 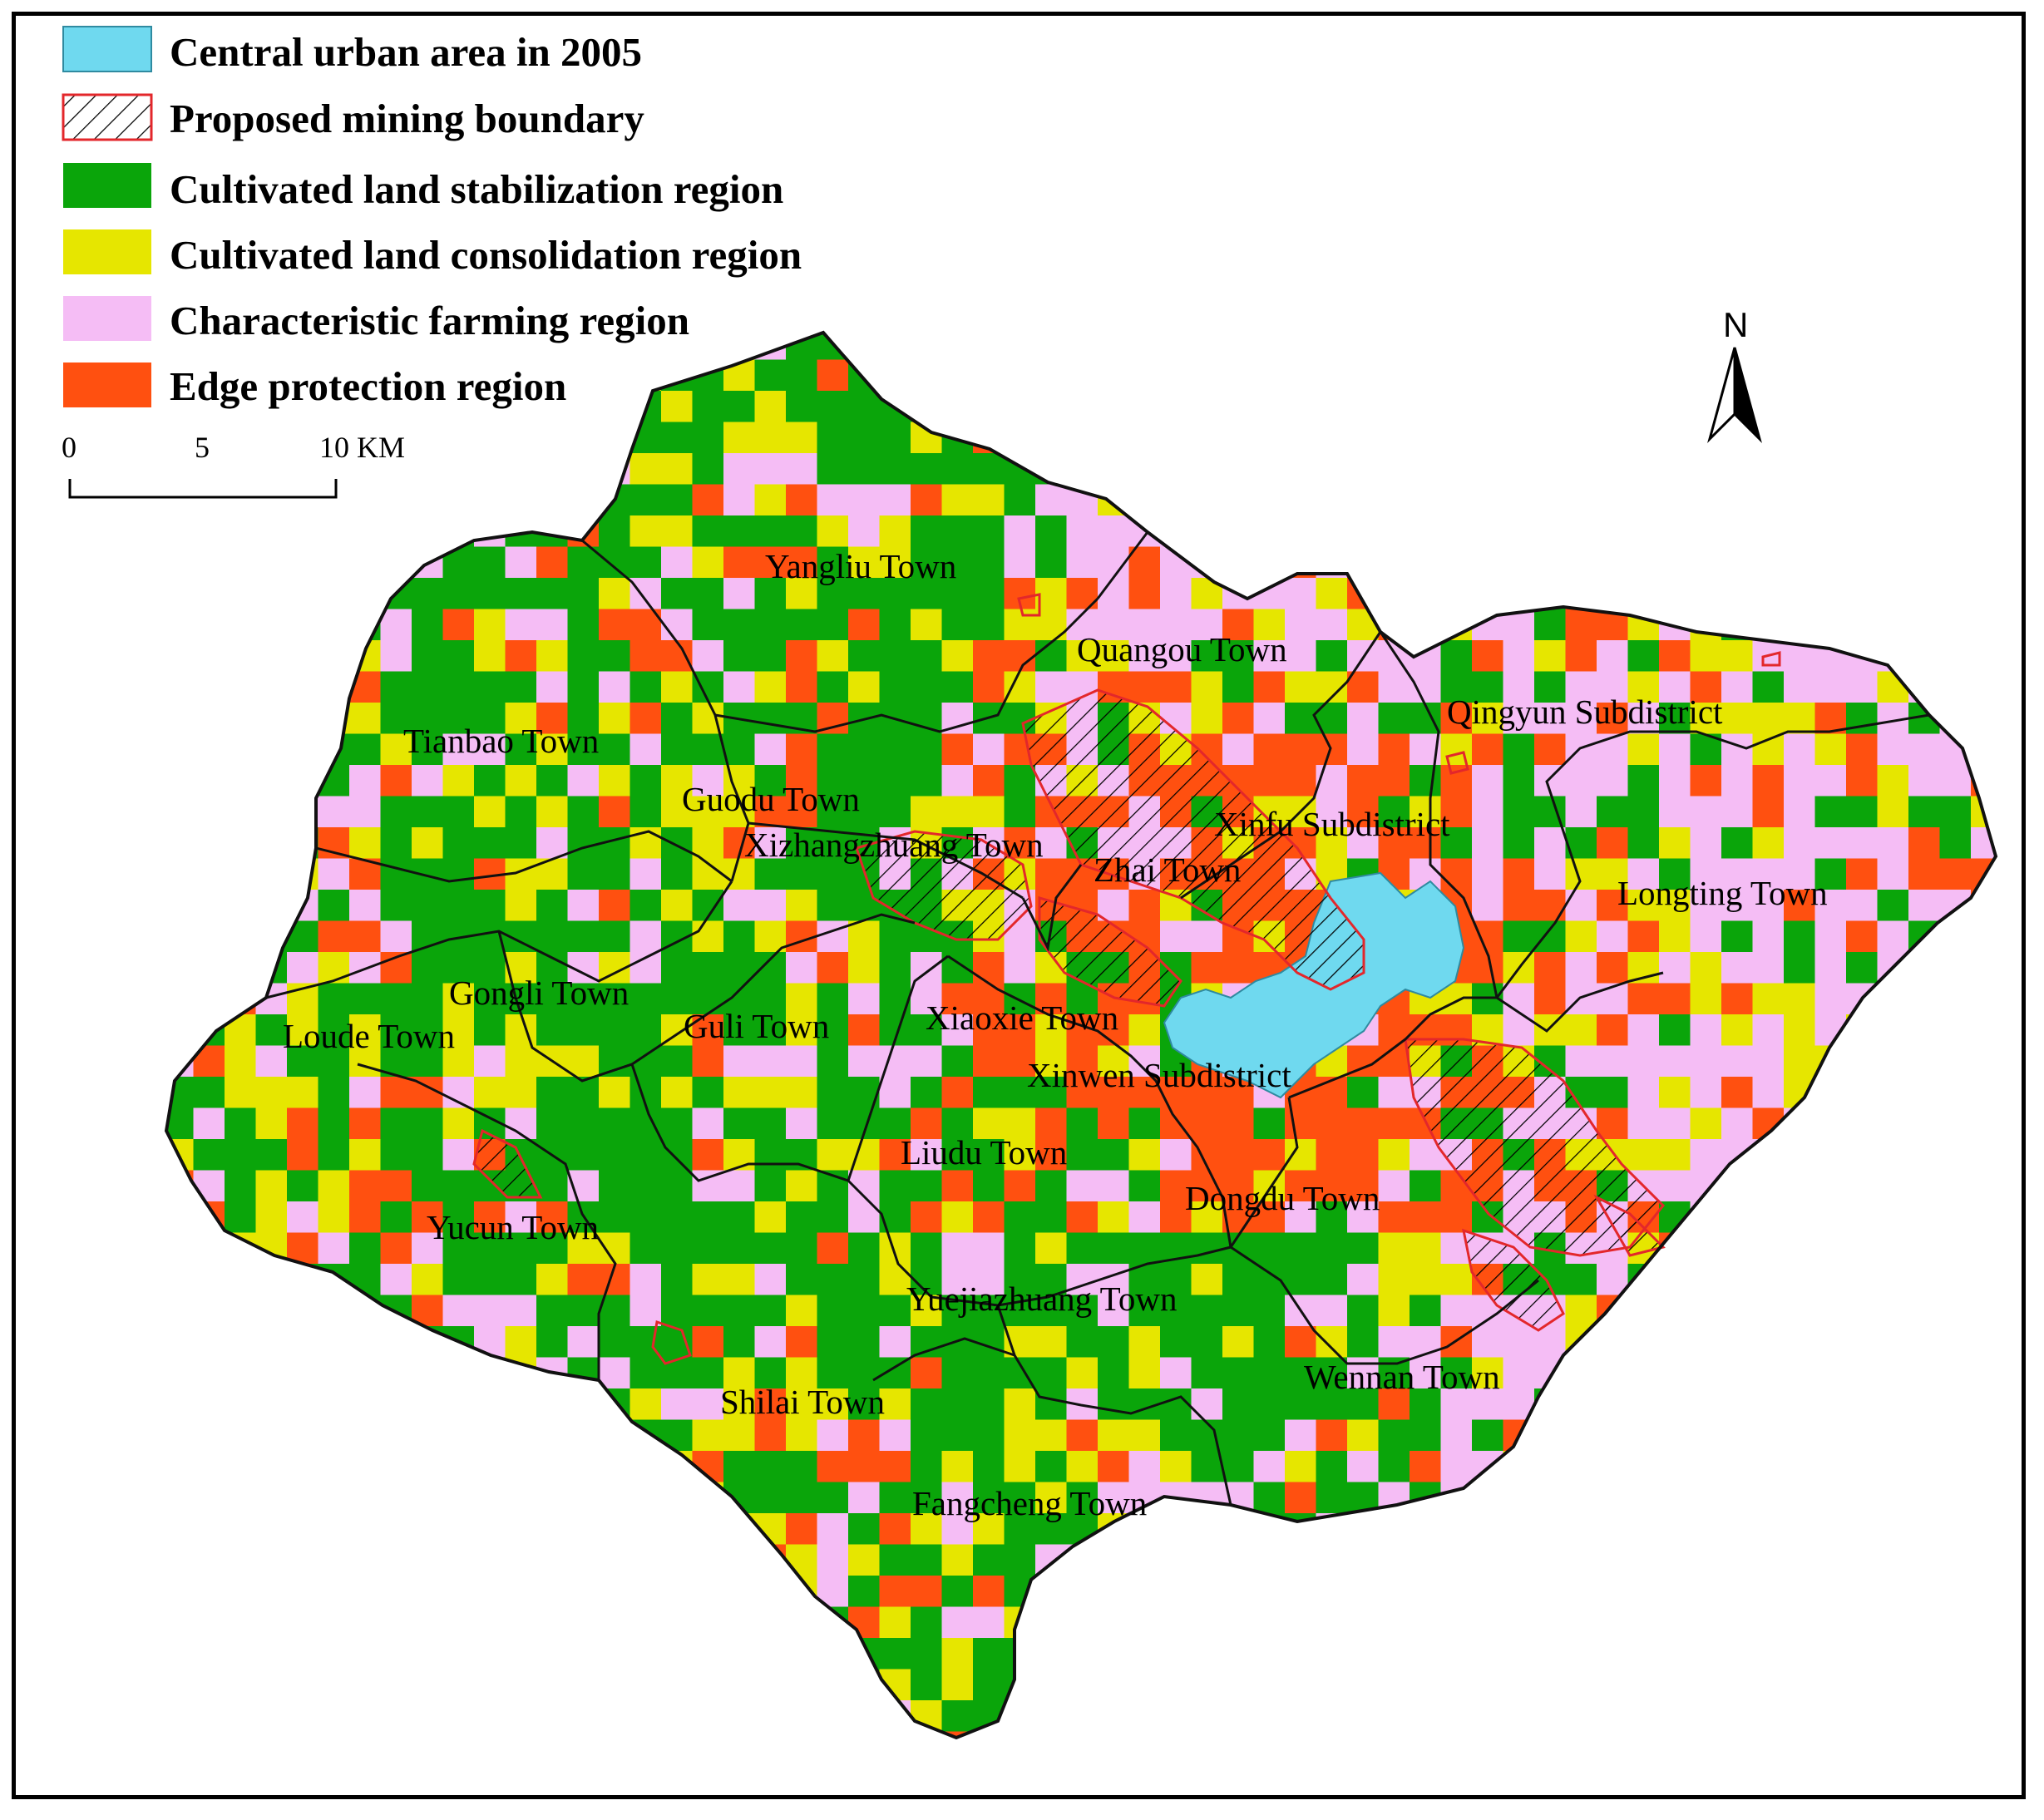 I want to click on town-label: Liudu Town, so click(x=984, y=1152).